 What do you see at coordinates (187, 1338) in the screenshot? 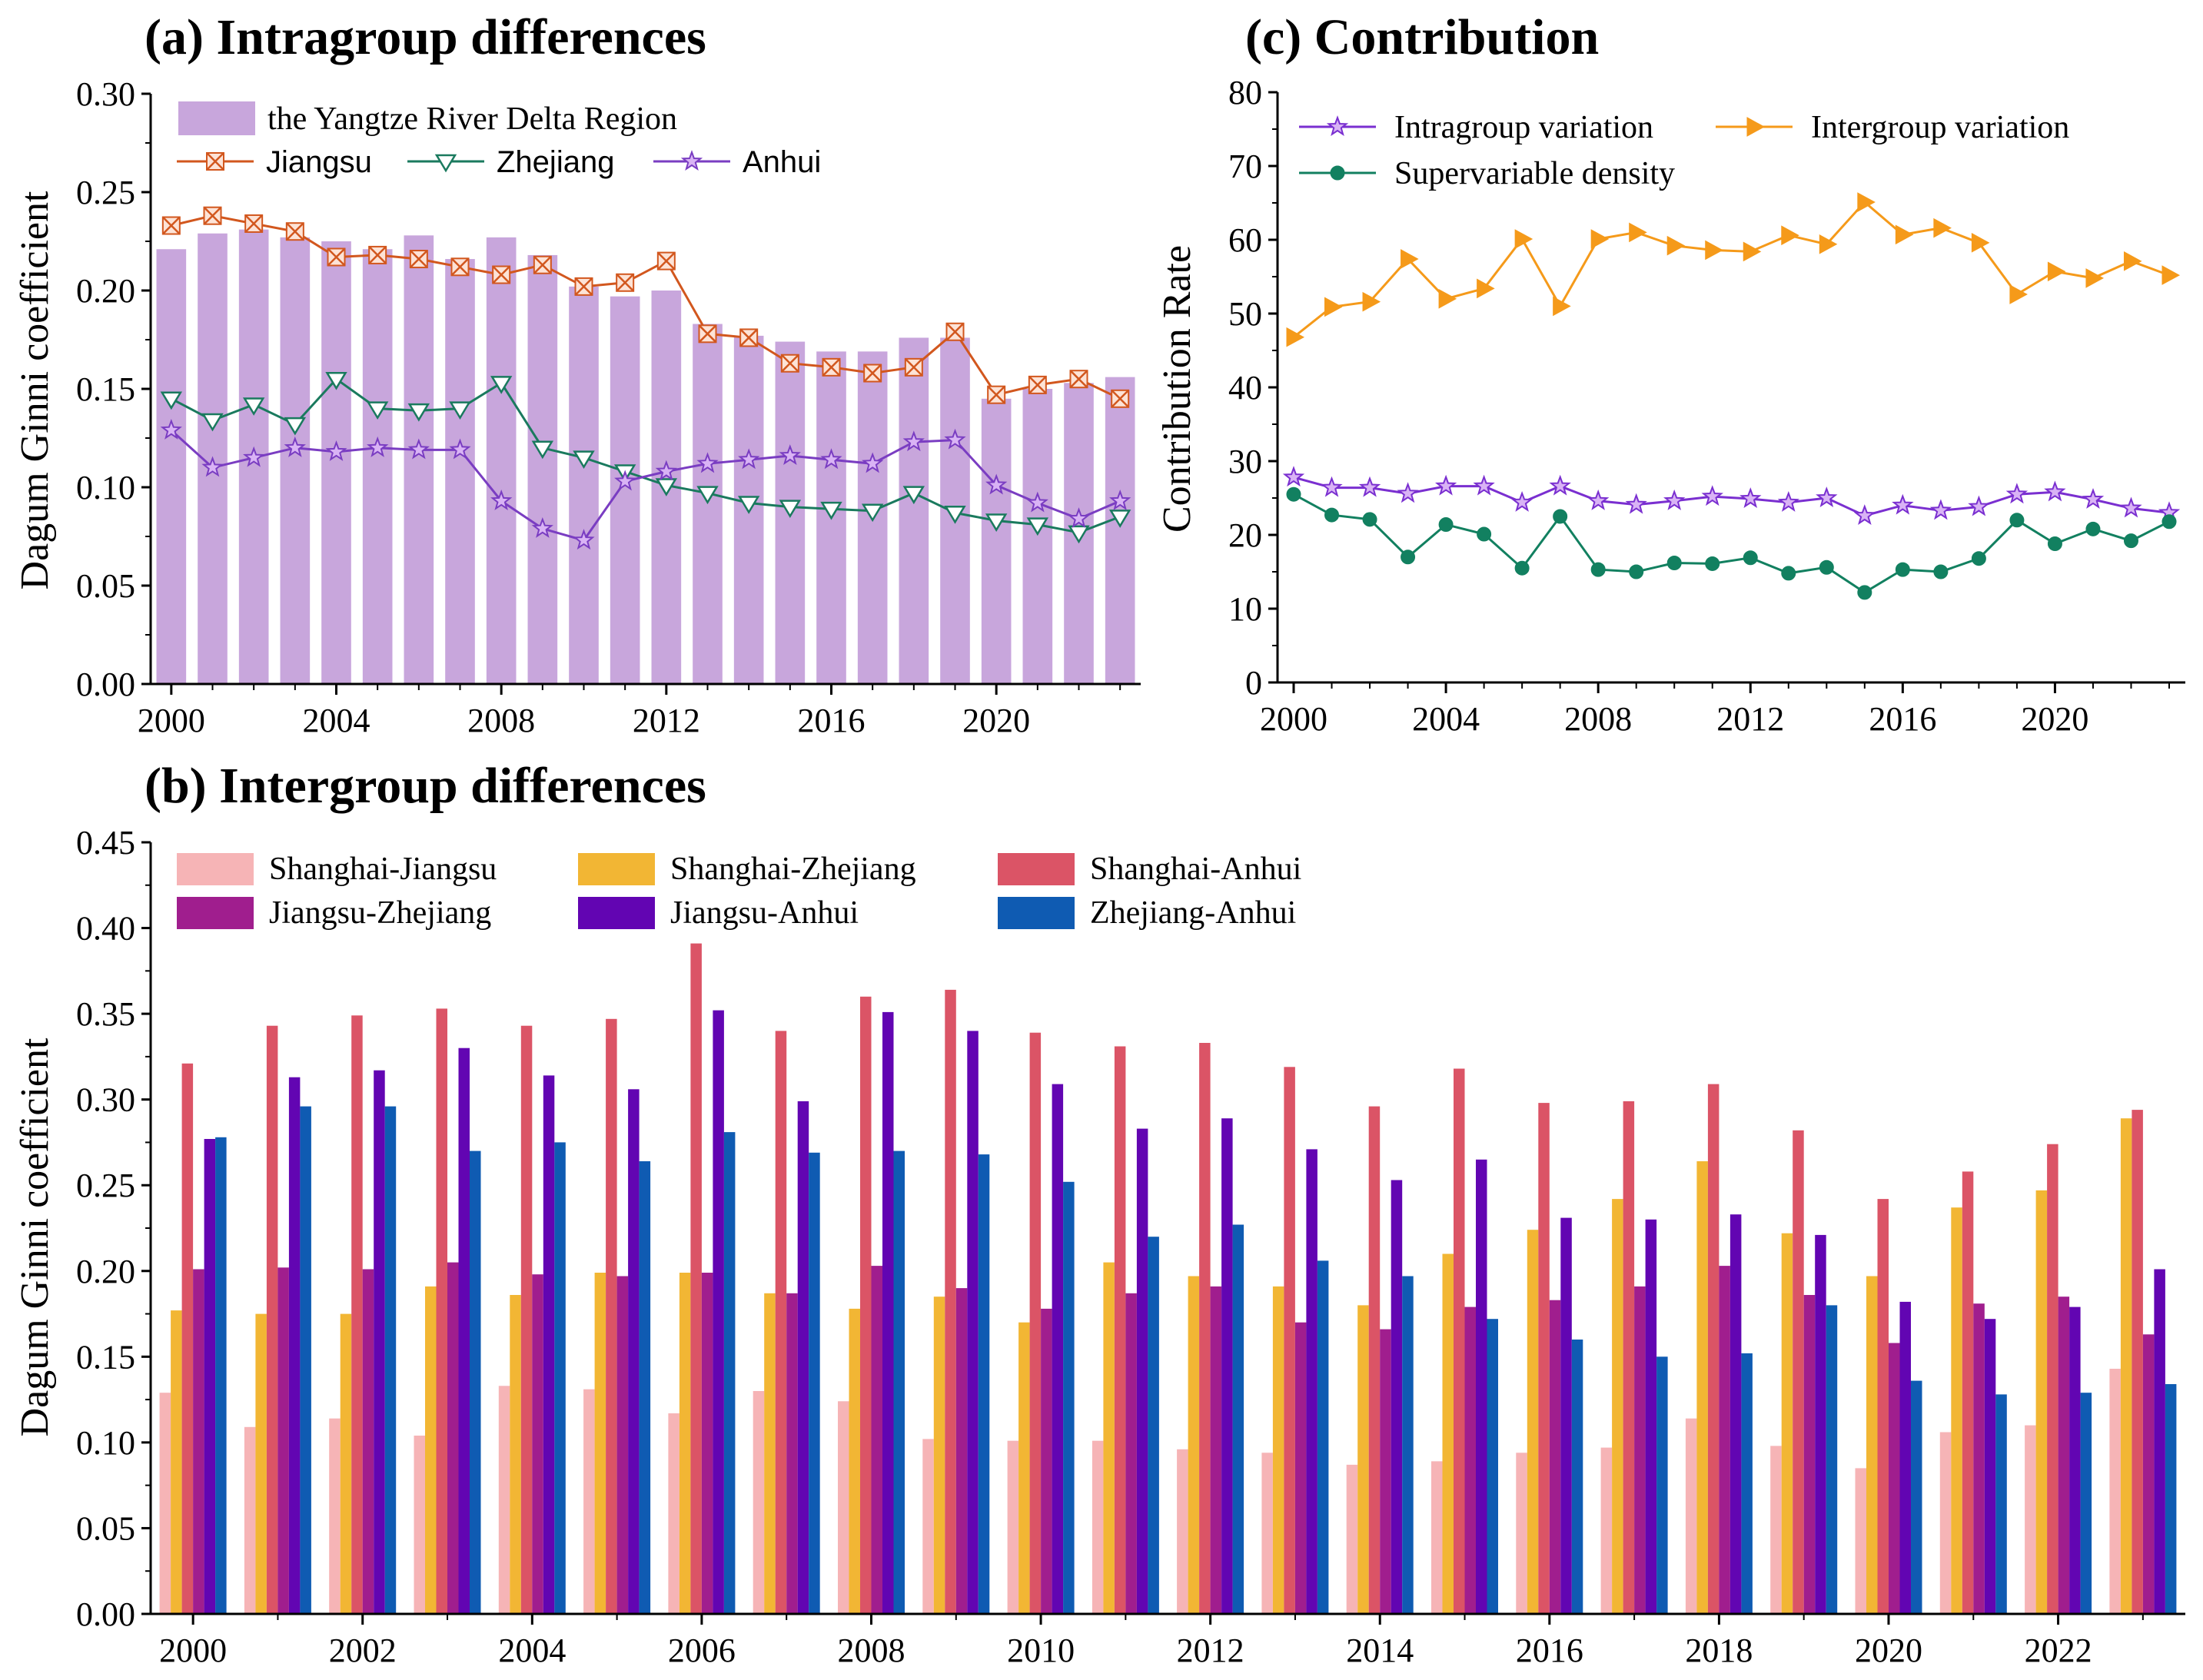
I see `bar-shanghai-anhui-2000` at bounding box center [187, 1338].